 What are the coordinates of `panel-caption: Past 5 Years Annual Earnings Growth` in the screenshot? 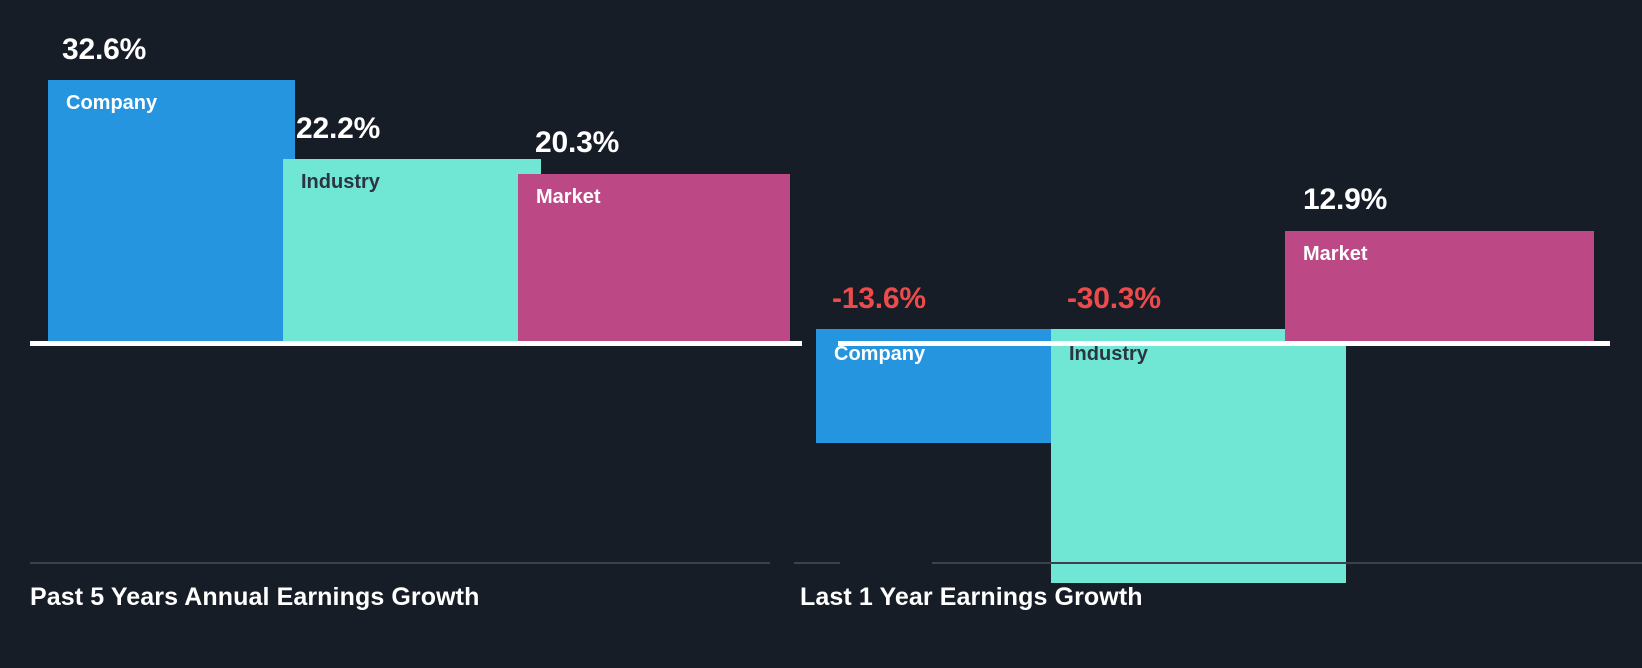 It's located at (255, 597).